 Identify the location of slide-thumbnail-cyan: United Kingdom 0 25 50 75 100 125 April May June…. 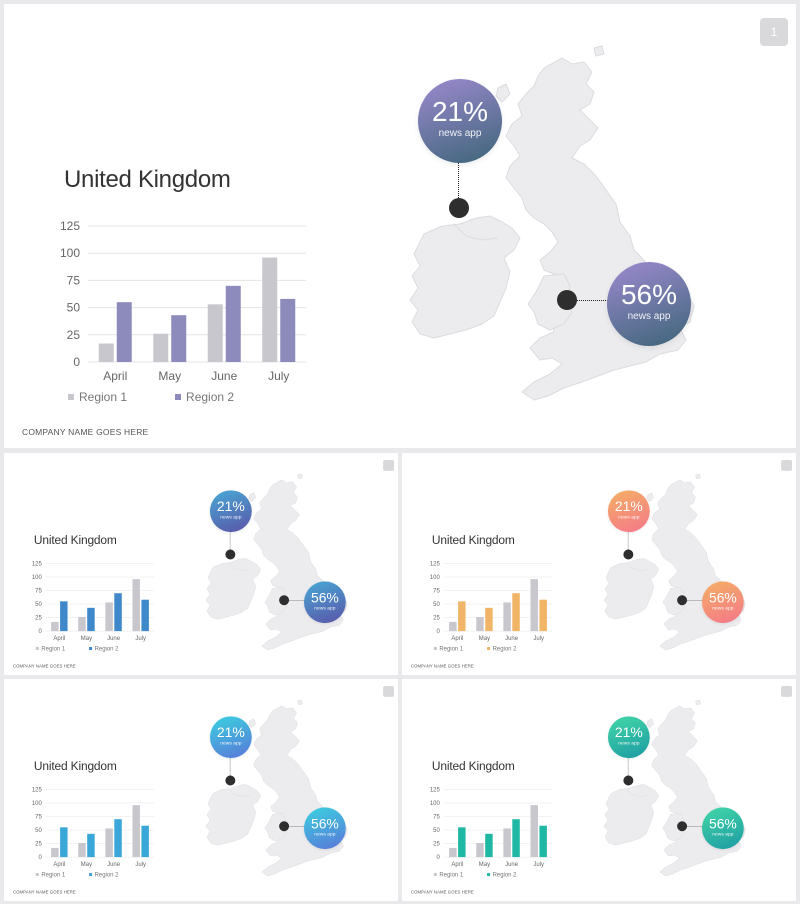
(201, 790).